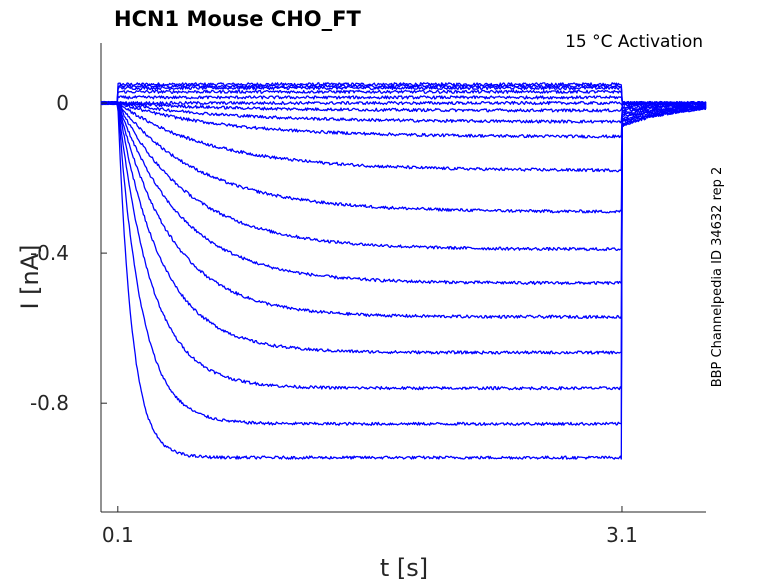 The height and width of the screenshot is (583, 778). What do you see at coordinates (370, 526) in the screenshot?
I see `x-ticks: 0.1 3.1` at bounding box center [370, 526].